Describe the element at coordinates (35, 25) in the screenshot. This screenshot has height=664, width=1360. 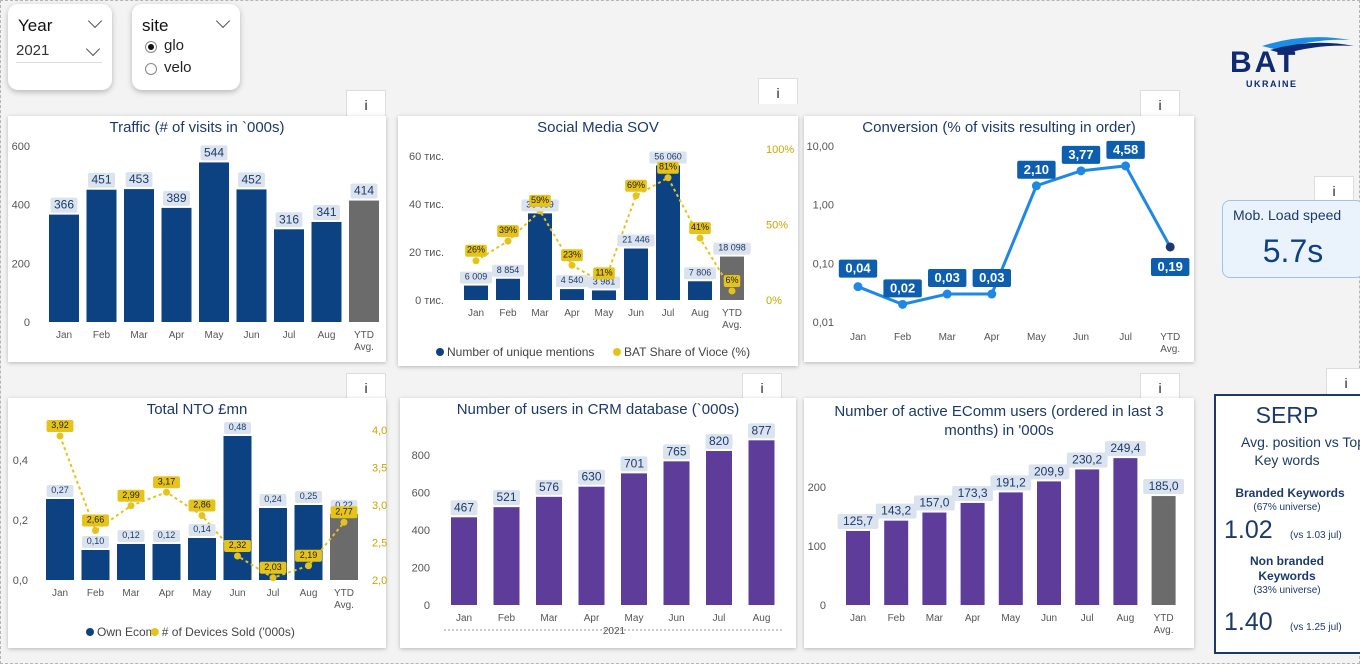
I see `year-slicer-title: Year` at that location.